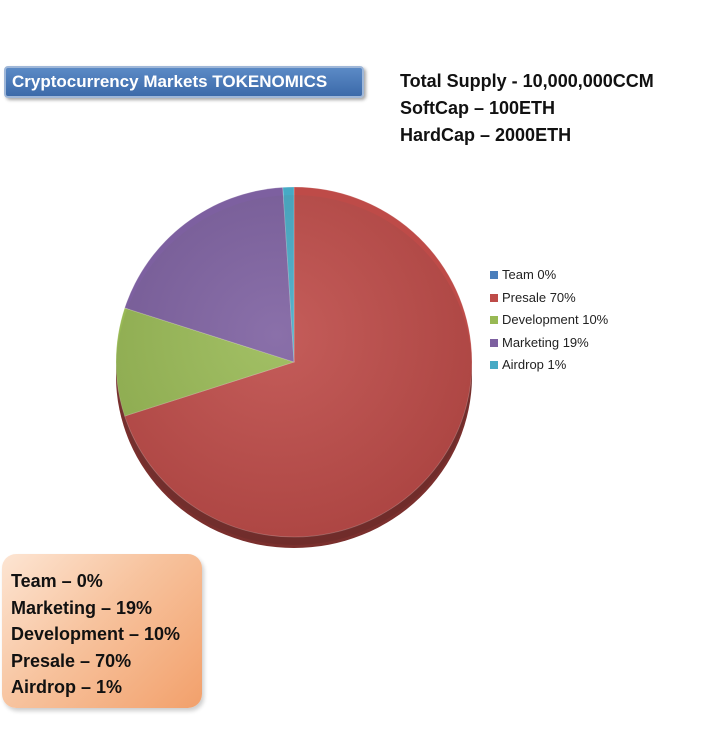 This screenshot has height=745, width=720. Describe the element at coordinates (534, 364) in the screenshot. I see `legend-label-airdrop: Airdrop 1%` at that location.